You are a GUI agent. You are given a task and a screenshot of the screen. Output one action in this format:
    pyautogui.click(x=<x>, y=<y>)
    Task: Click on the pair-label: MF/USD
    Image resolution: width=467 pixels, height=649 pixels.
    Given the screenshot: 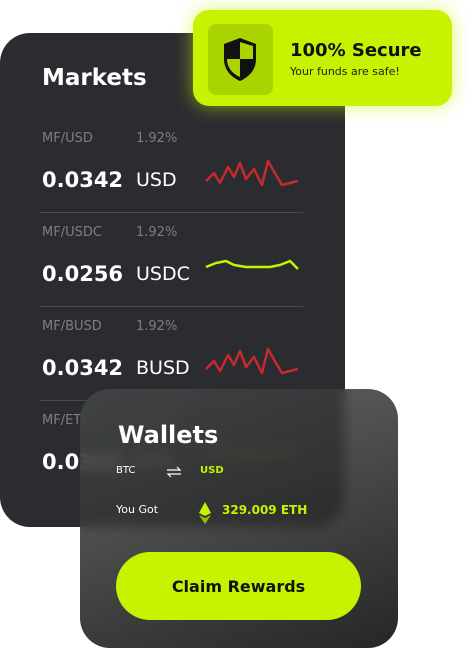 What is the action you would take?
    pyautogui.click(x=67, y=138)
    